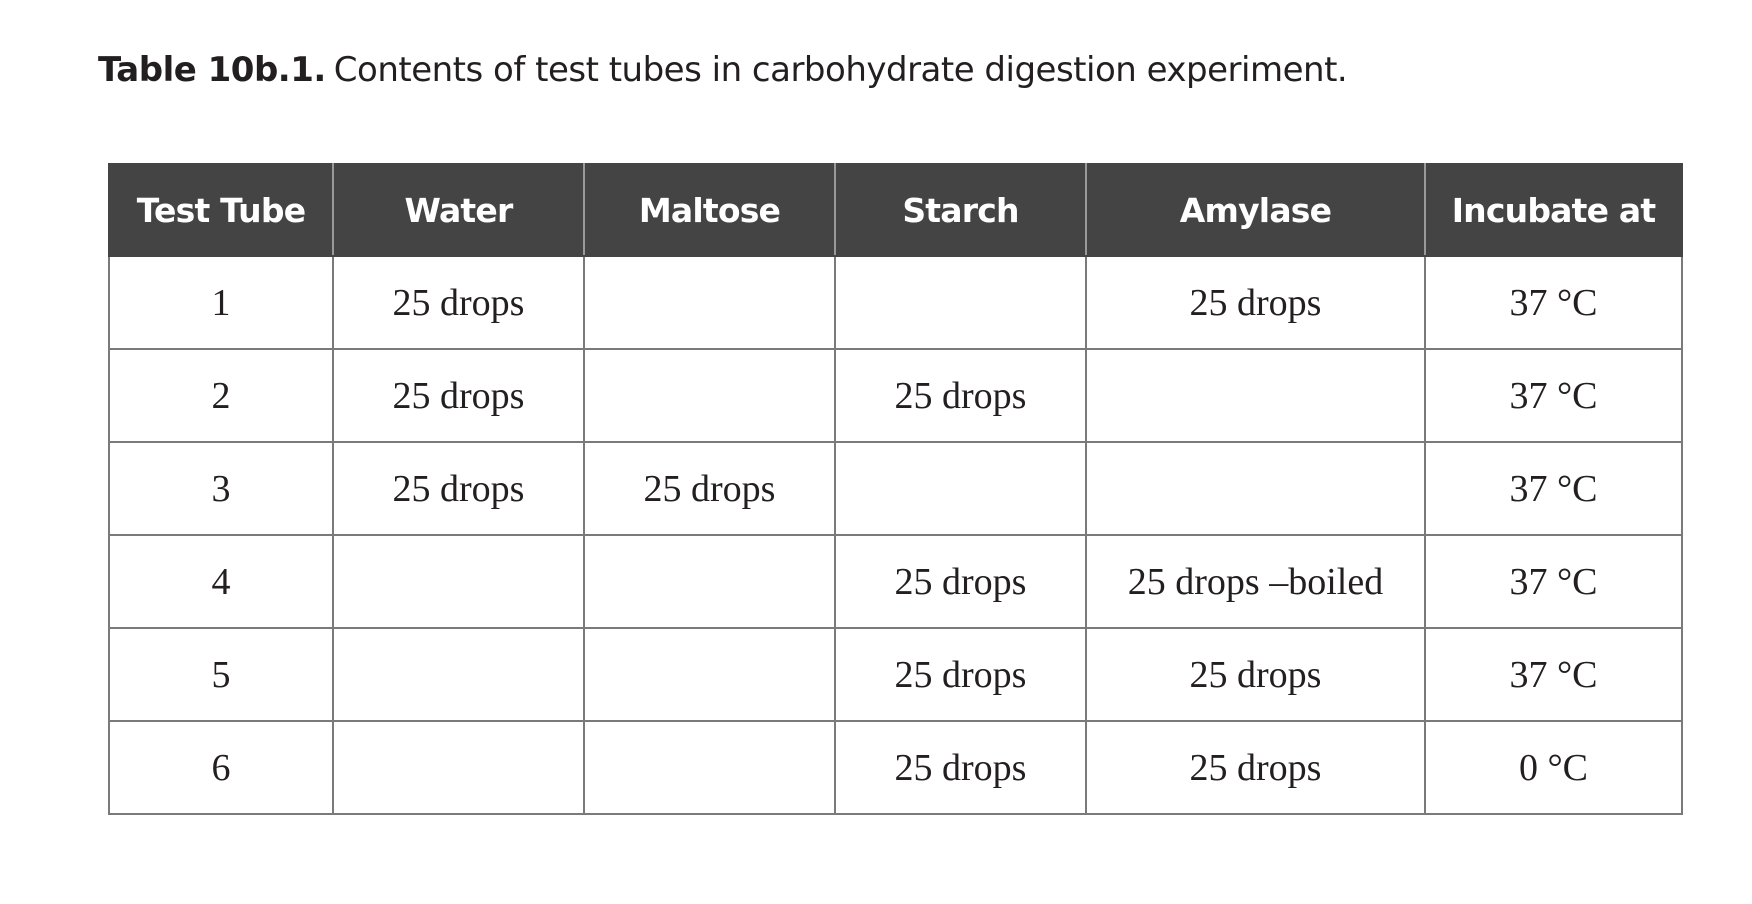 Image resolution: width=1752 pixels, height=904 pixels. What do you see at coordinates (221, 581) in the screenshot?
I see `cell-test-tube: 4` at bounding box center [221, 581].